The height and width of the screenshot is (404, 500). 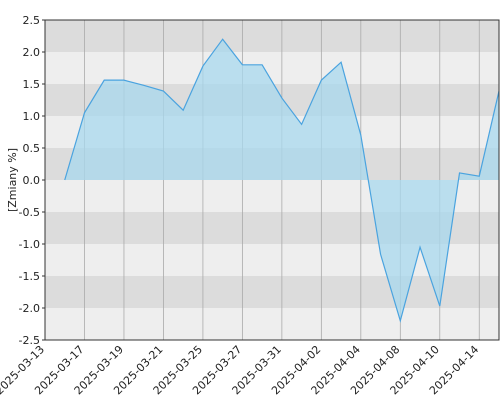 What do you see at coordinates (32, 52) in the screenshot?
I see `y-tick-label: 2.0` at bounding box center [32, 52].